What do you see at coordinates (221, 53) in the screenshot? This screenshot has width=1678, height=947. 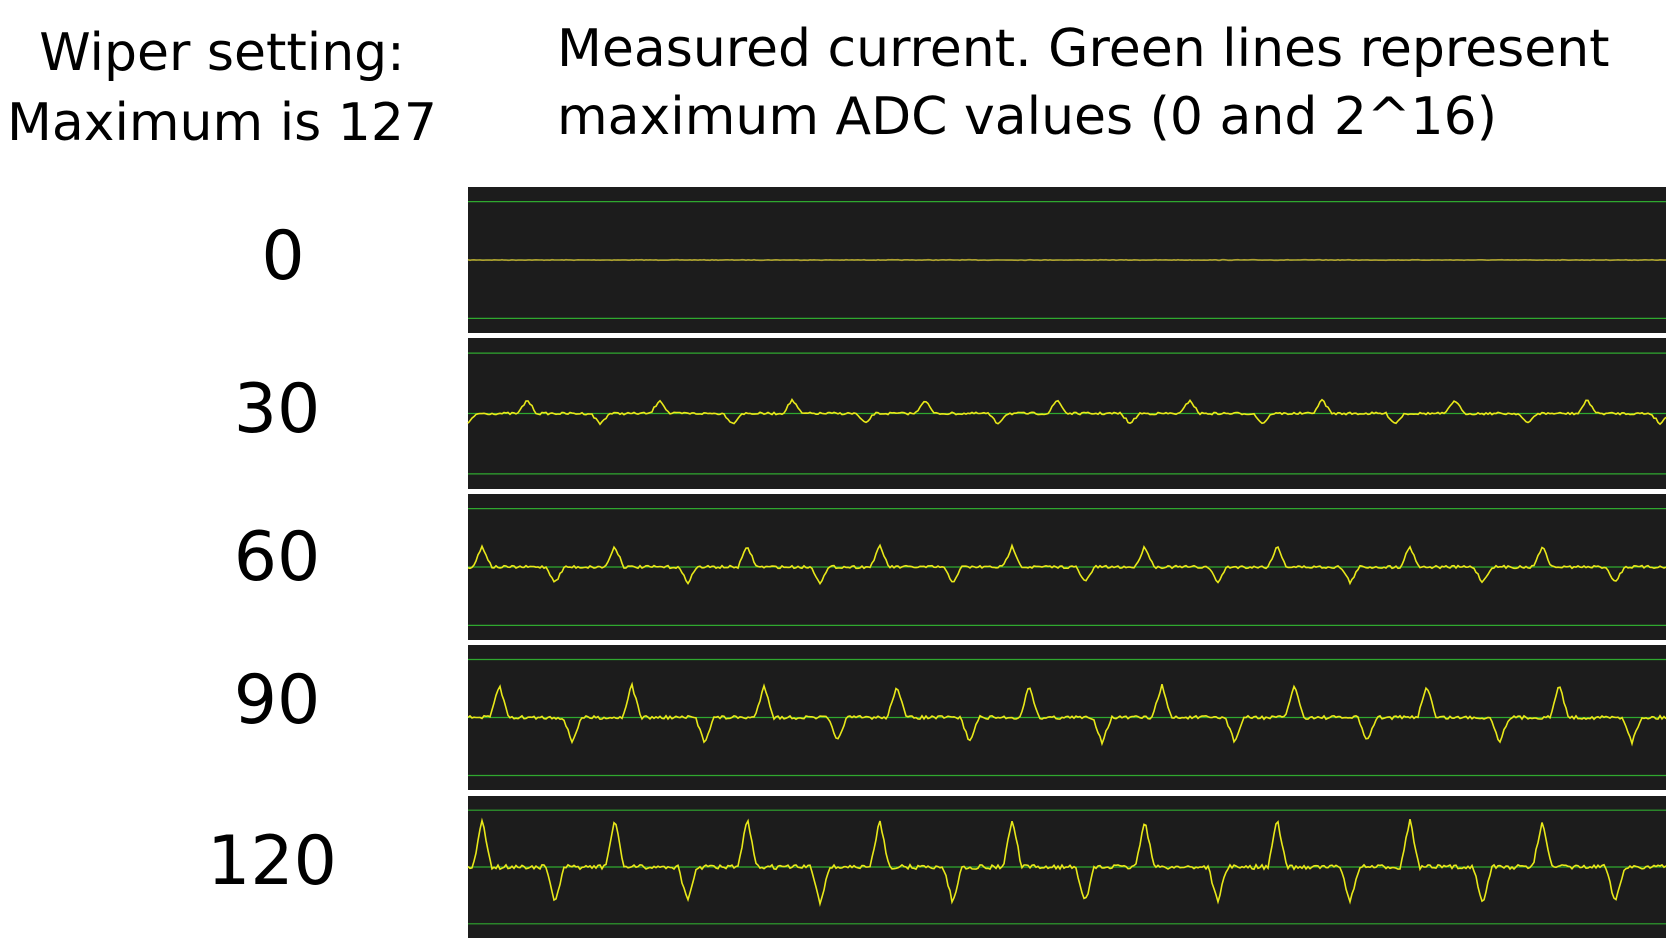 I see `left-header-line: Wiper setting:` at bounding box center [221, 53].